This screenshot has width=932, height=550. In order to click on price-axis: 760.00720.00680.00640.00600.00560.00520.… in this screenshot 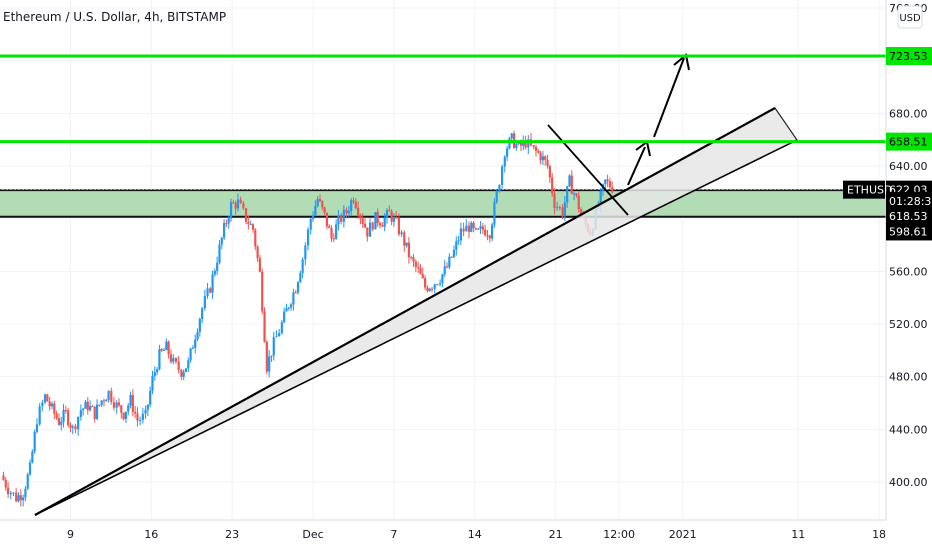, I will do `click(908, 245)`.